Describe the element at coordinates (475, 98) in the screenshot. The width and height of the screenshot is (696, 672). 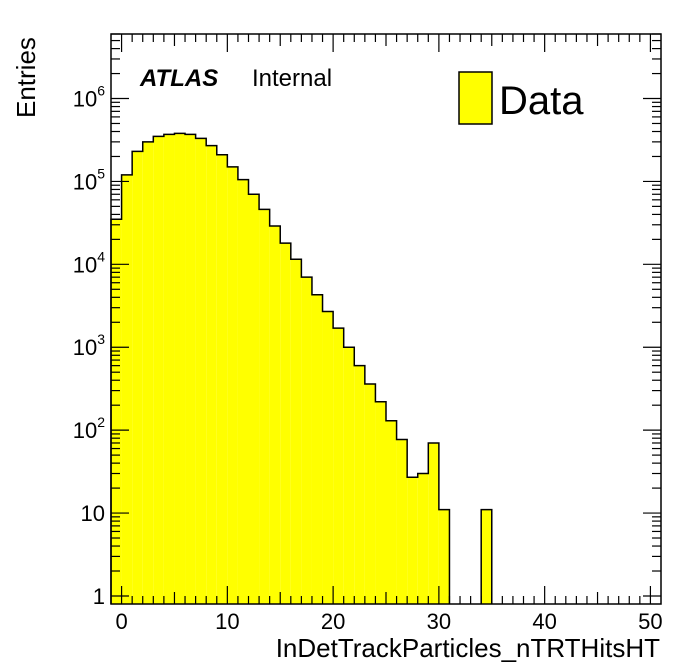
I see `legend-swatch` at that location.